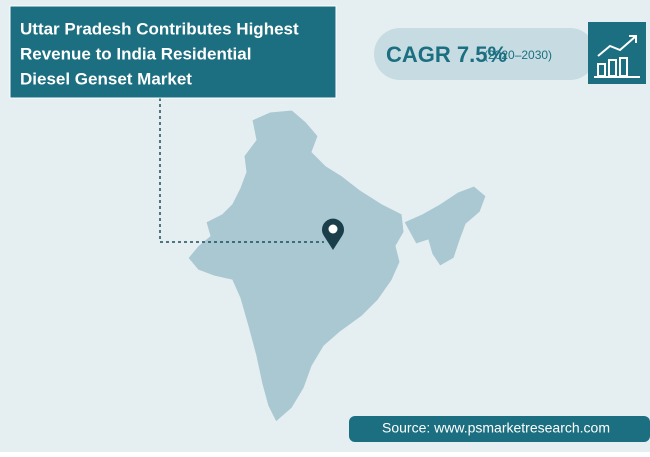 This screenshot has height=457, width=650. I want to click on source: Source: www.psmarketresearch.com, so click(496, 428).